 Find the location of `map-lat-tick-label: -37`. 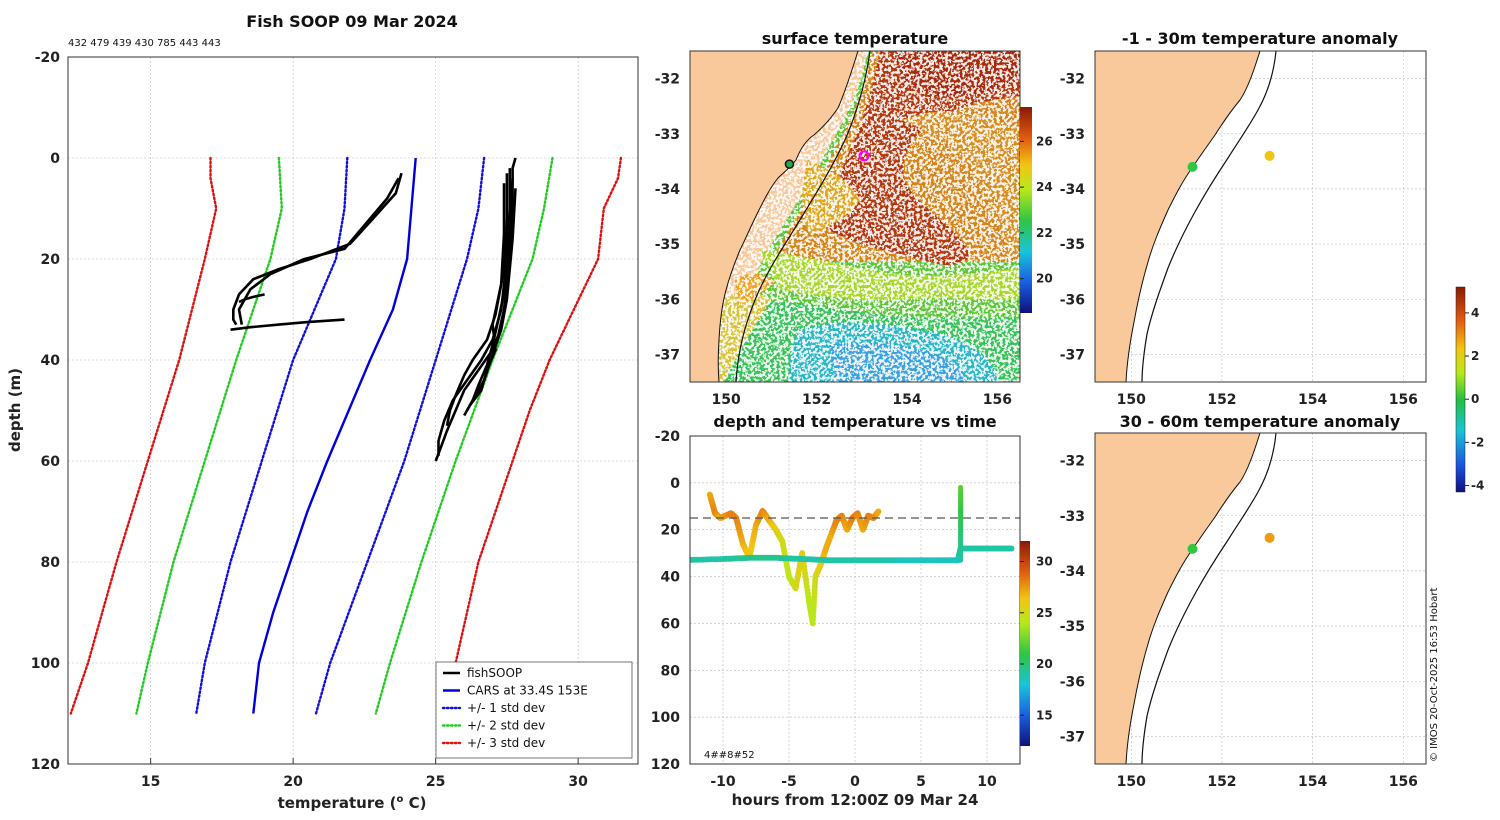

map-lat-tick-label: -37 is located at coordinates (1072, 355).